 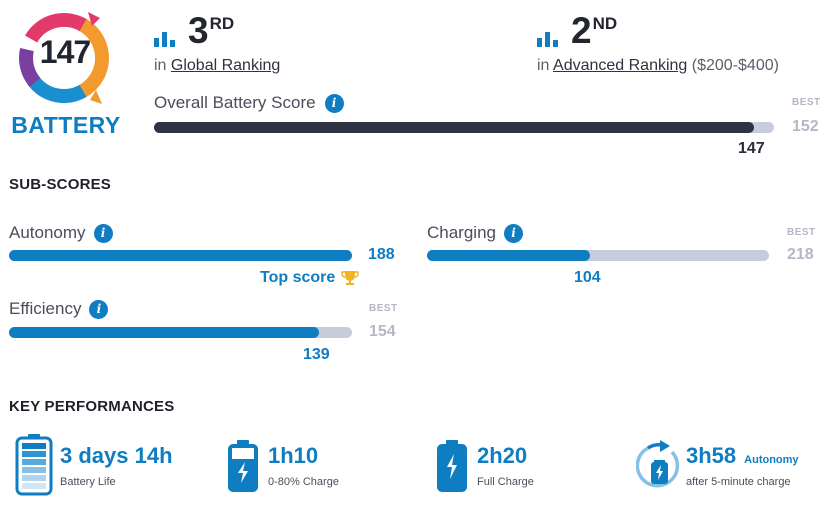 I want to click on top-score-label: Top score, so click(x=298, y=277).